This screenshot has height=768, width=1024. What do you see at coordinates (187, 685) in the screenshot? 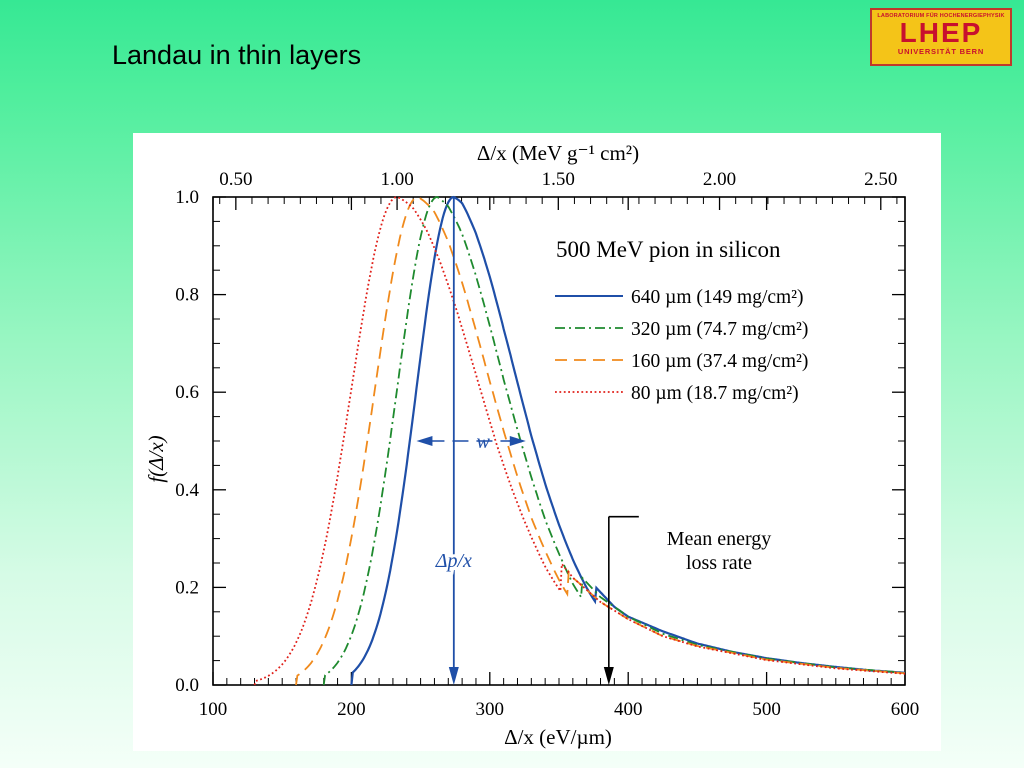
I see `y-tick-label: 0.0` at bounding box center [187, 685].